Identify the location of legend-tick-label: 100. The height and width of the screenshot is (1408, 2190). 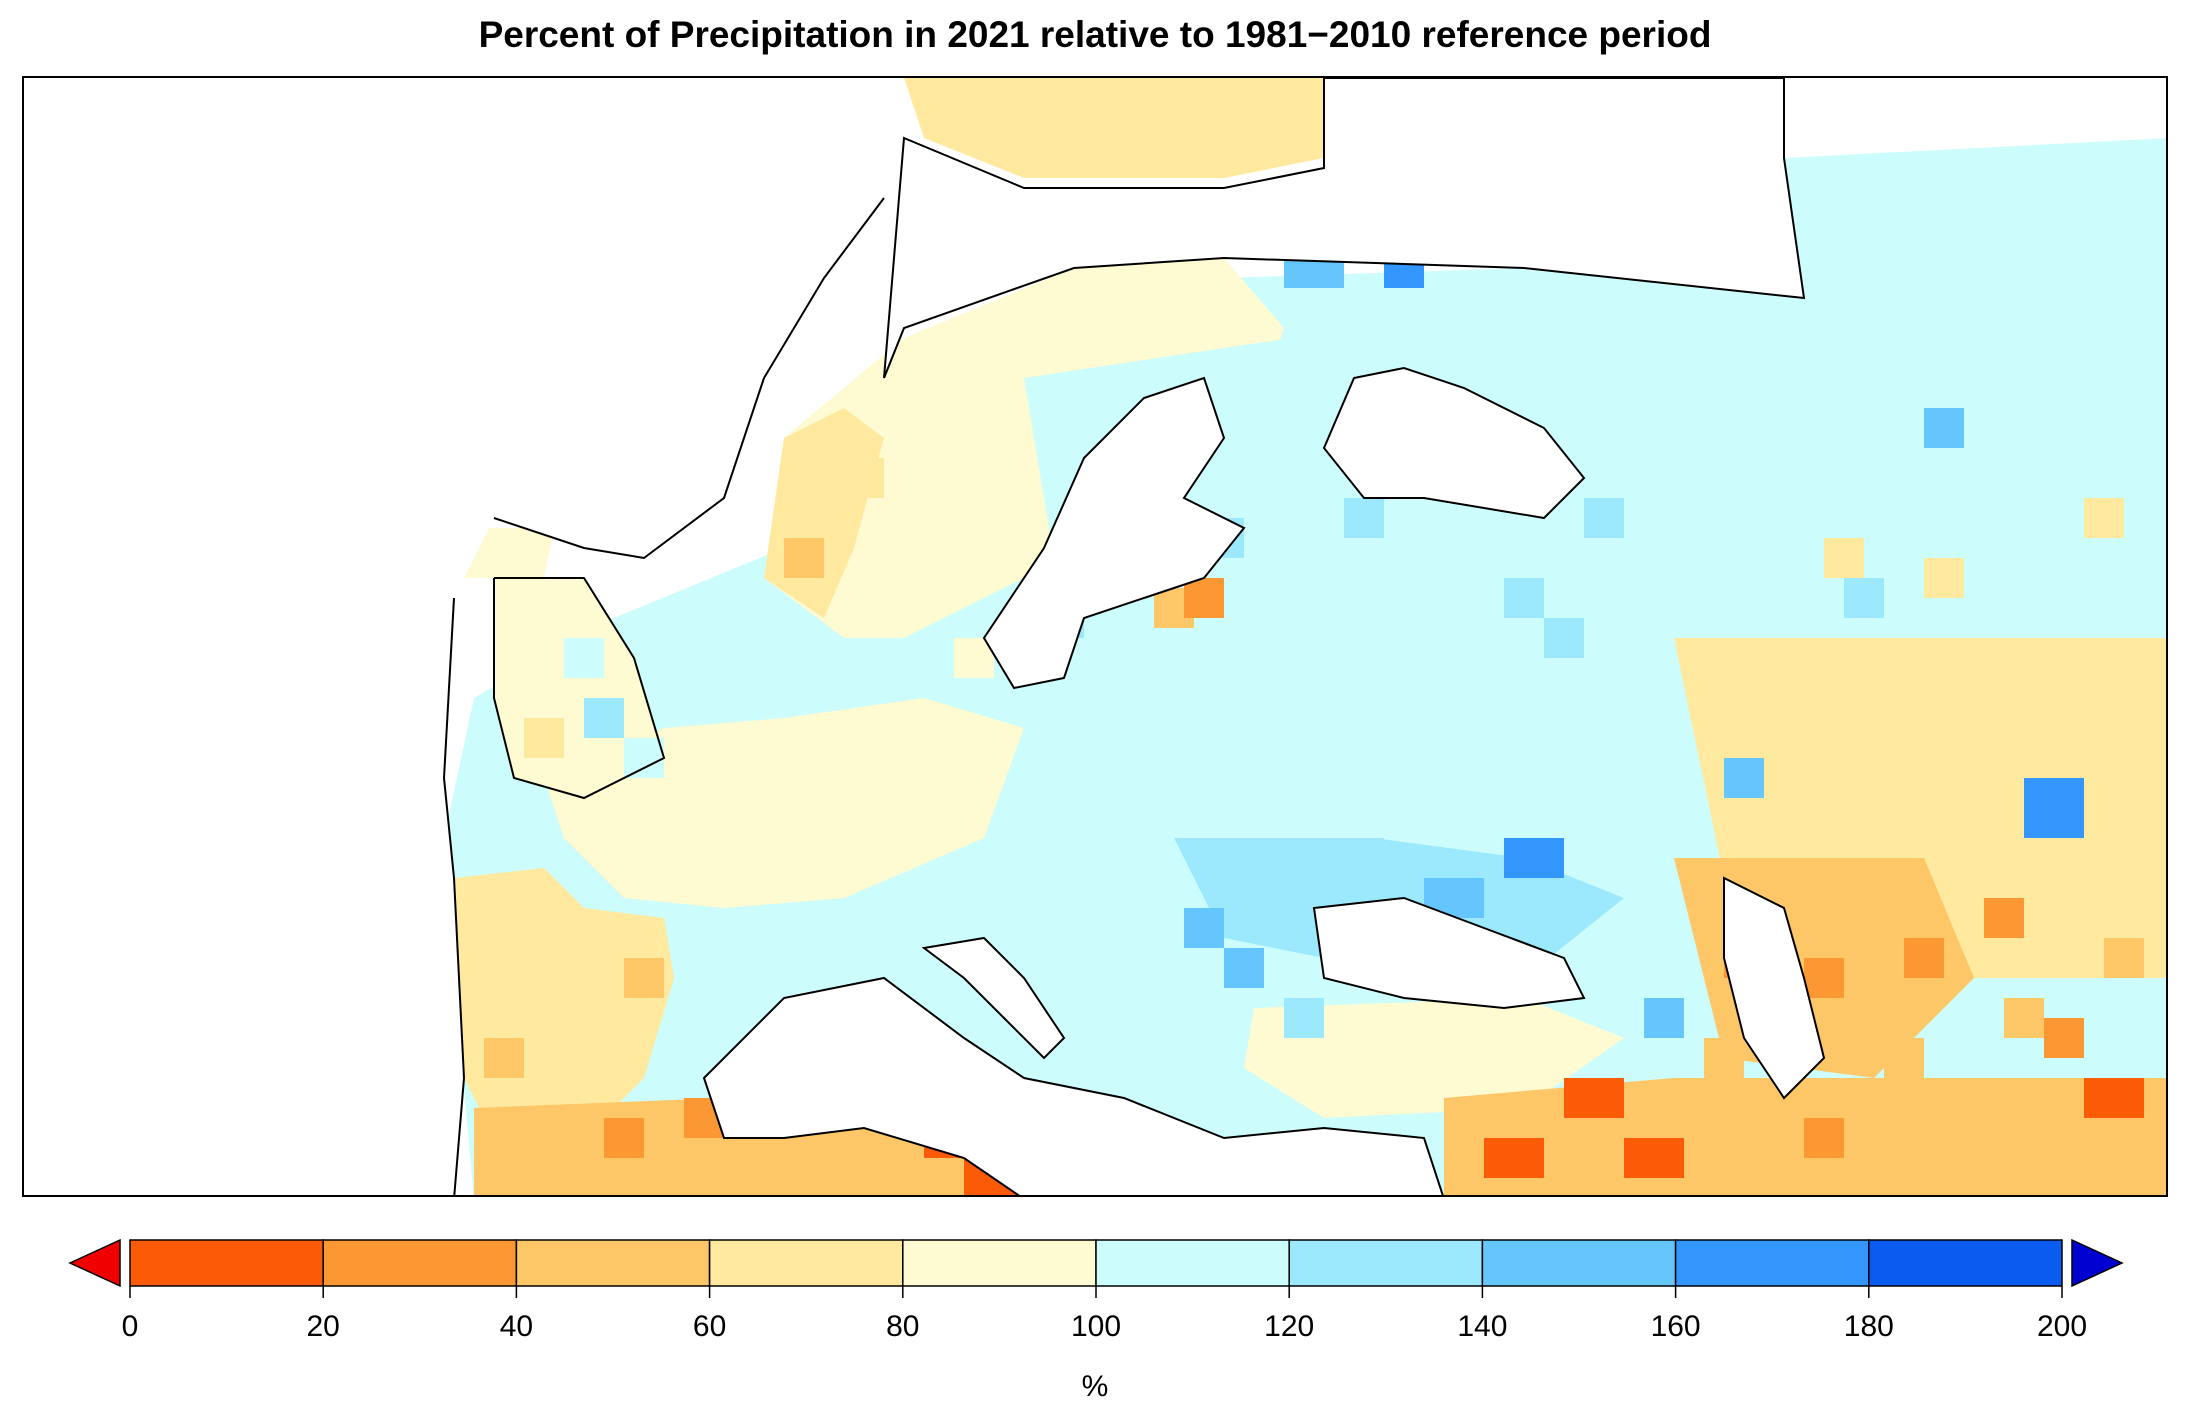
(1096, 1326).